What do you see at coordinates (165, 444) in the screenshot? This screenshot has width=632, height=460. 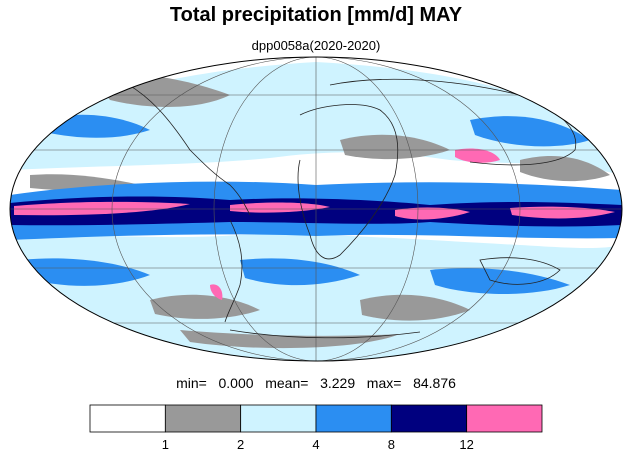 I see `colorbar-tick-label: 1` at bounding box center [165, 444].